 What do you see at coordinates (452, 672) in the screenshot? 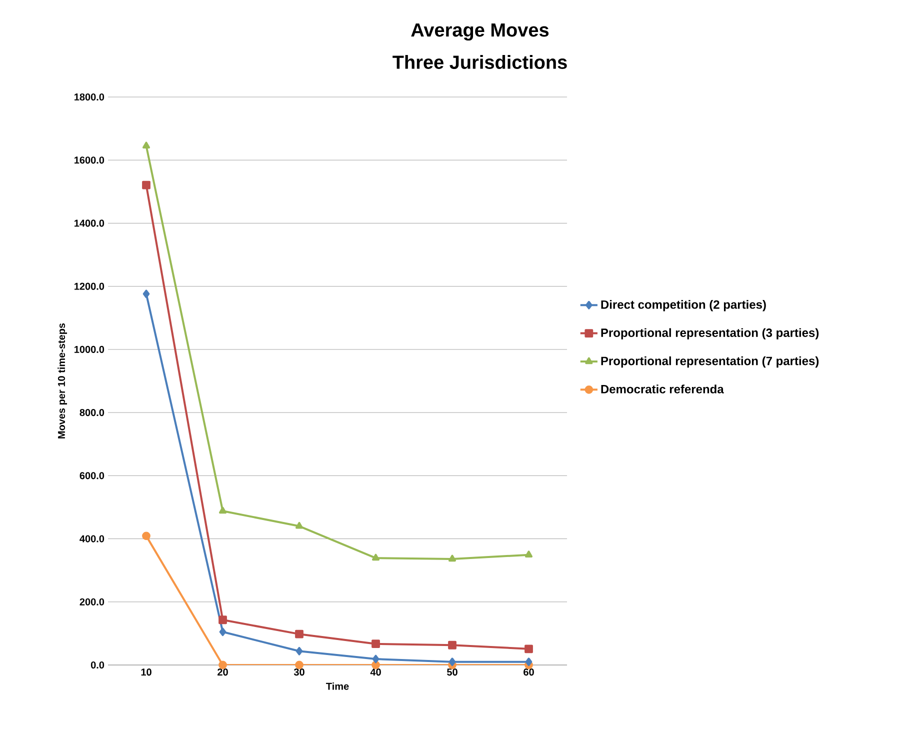
I see `x-tick-label: 50` at bounding box center [452, 672].